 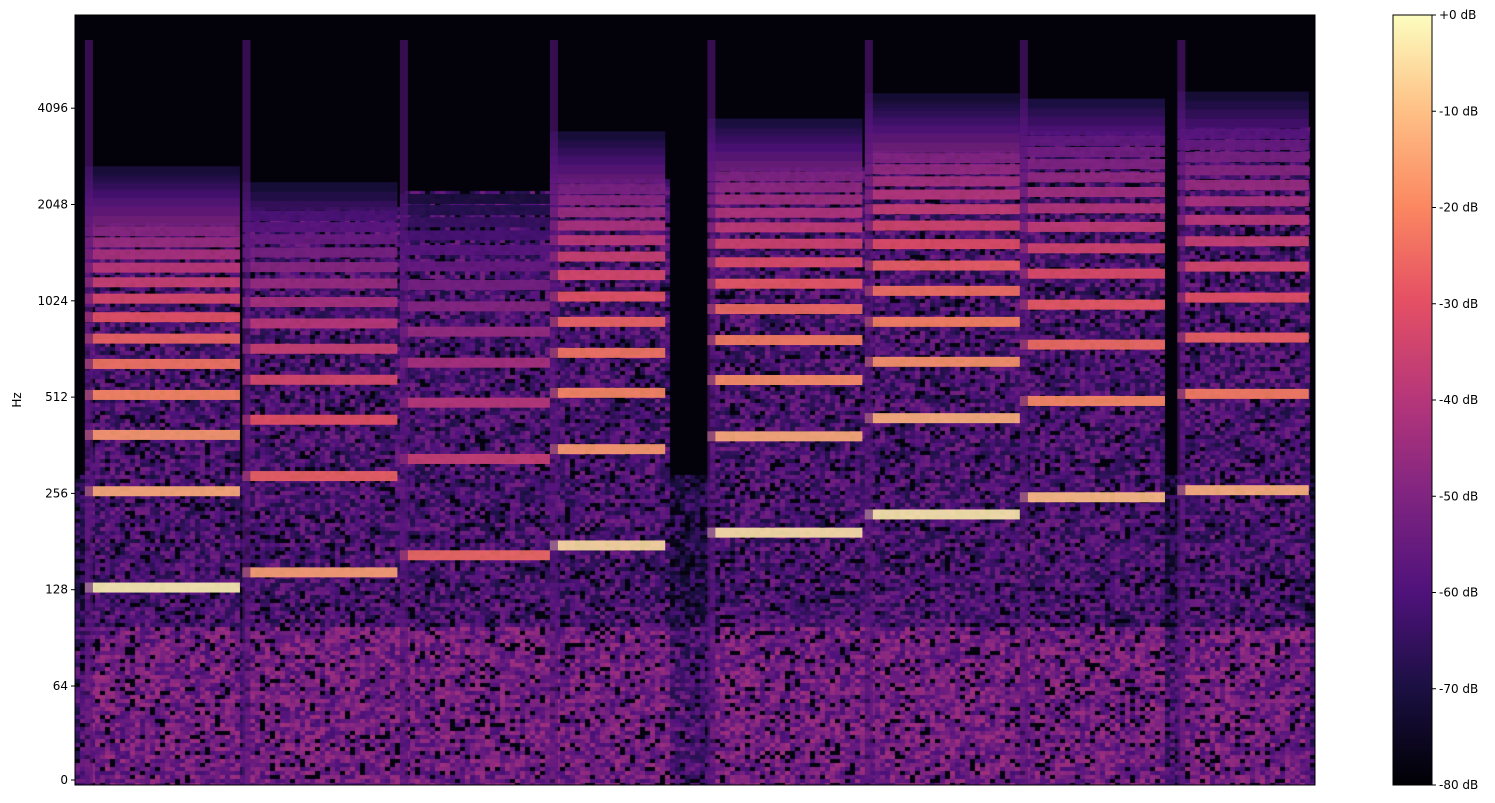 I want to click on harmonic-band-note1-h15, so click(x=162, y=211).